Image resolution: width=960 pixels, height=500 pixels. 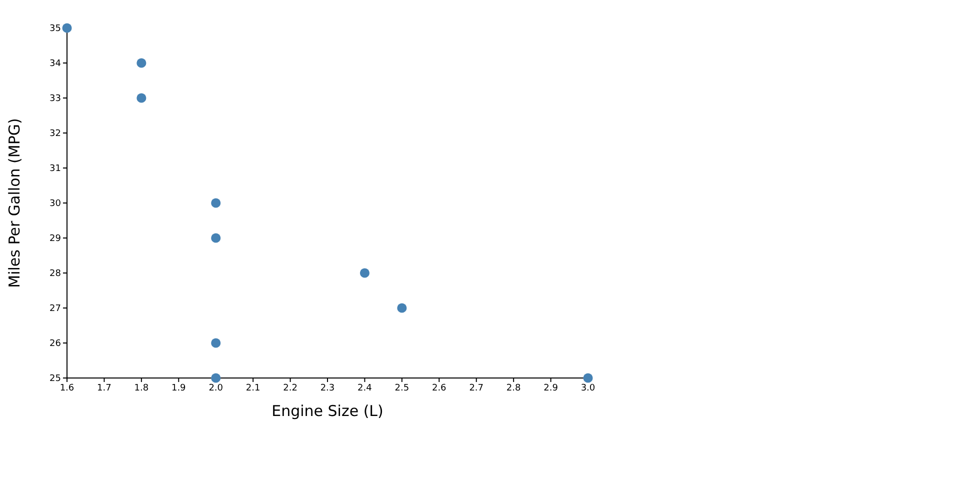 What do you see at coordinates (216, 388) in the screenshot?
I see `x-tick-label: 2.0` at bounding box center [216, 388].